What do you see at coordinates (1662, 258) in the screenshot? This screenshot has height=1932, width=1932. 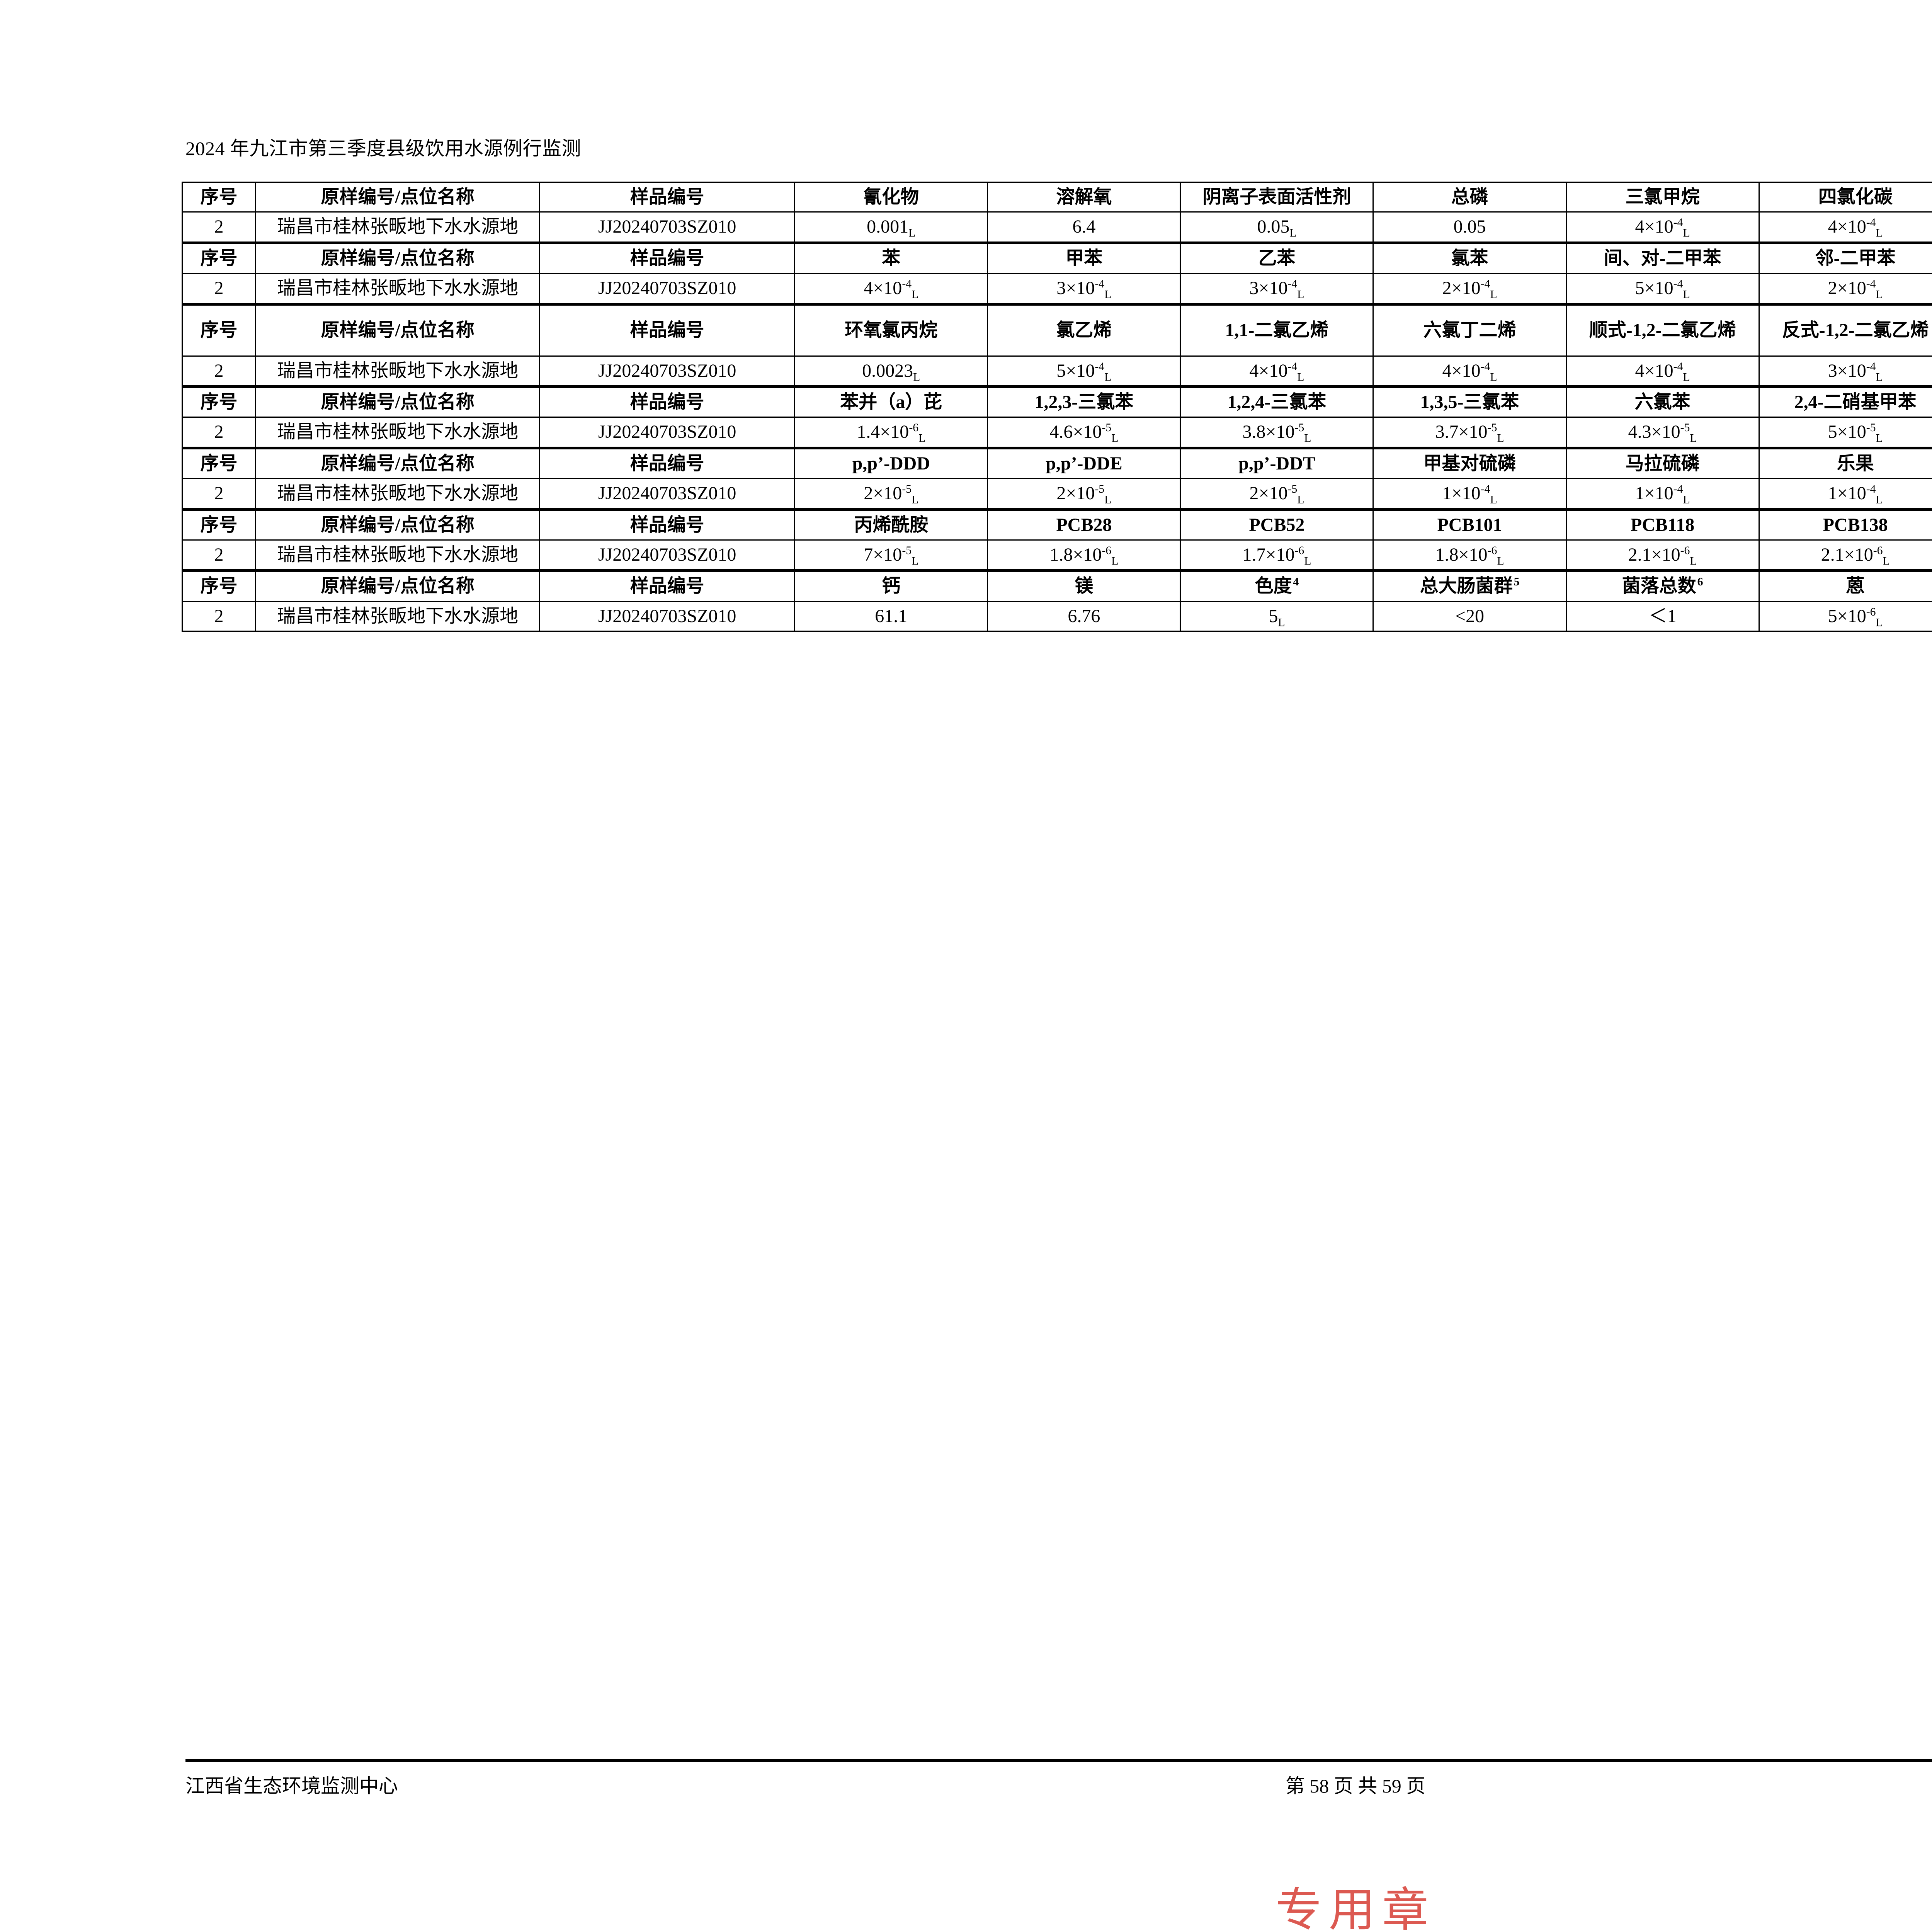 I see `header-cell-parameter: 间、对-二甲苯` at bounding box center [1662, 258].